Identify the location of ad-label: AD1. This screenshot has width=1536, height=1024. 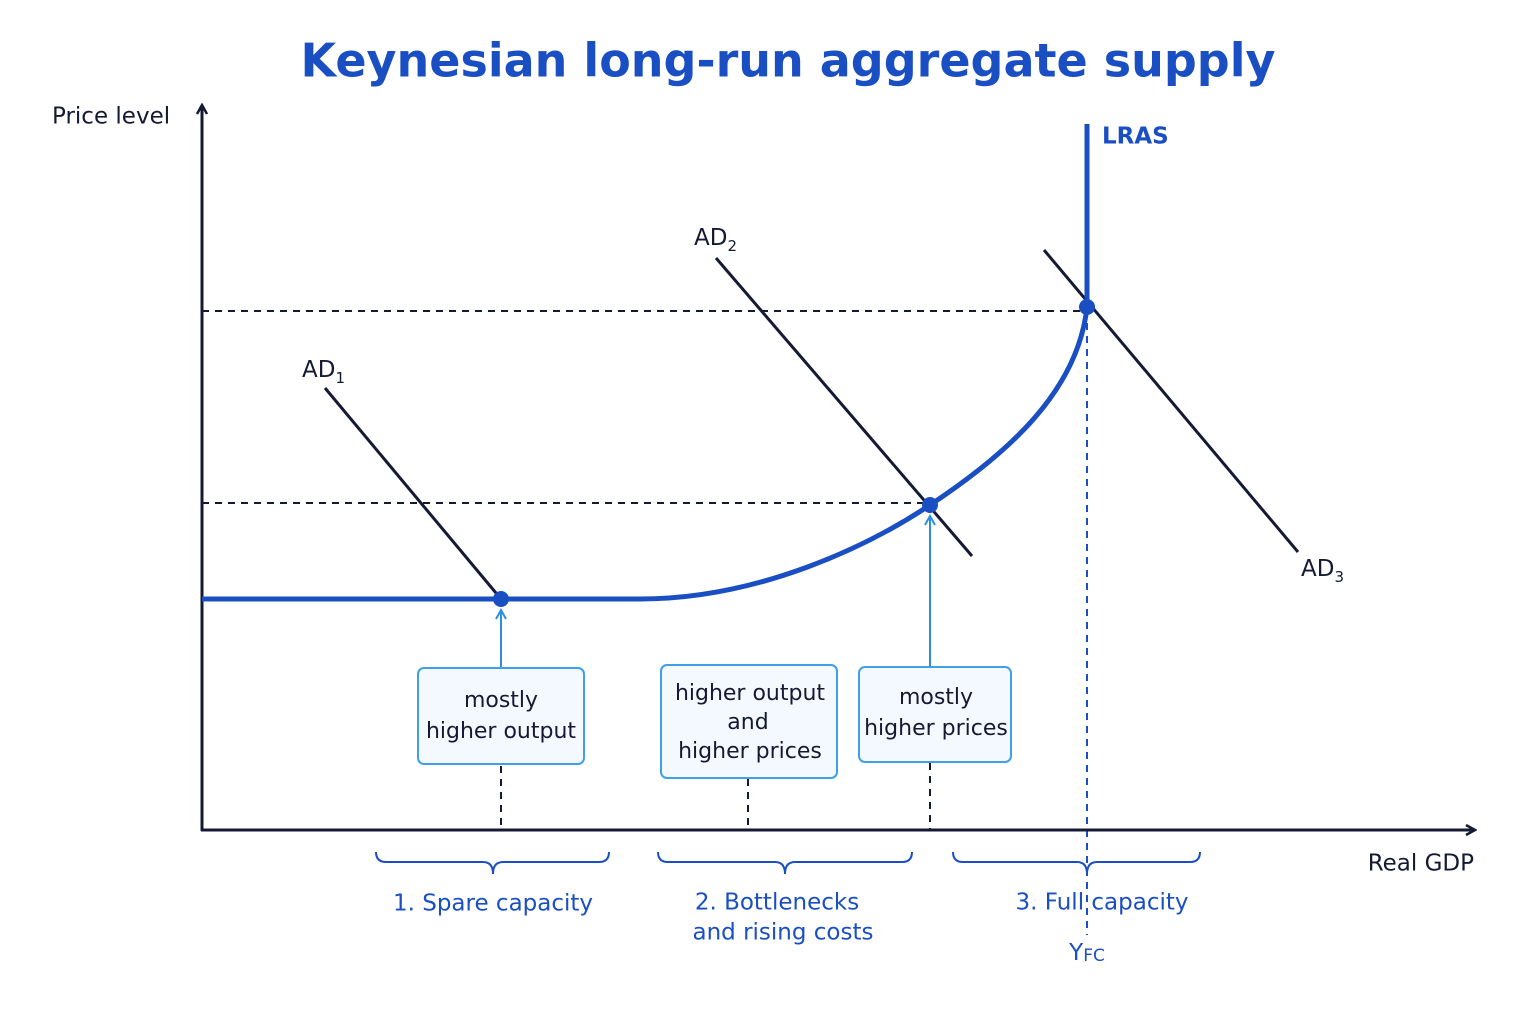
(323, 372).